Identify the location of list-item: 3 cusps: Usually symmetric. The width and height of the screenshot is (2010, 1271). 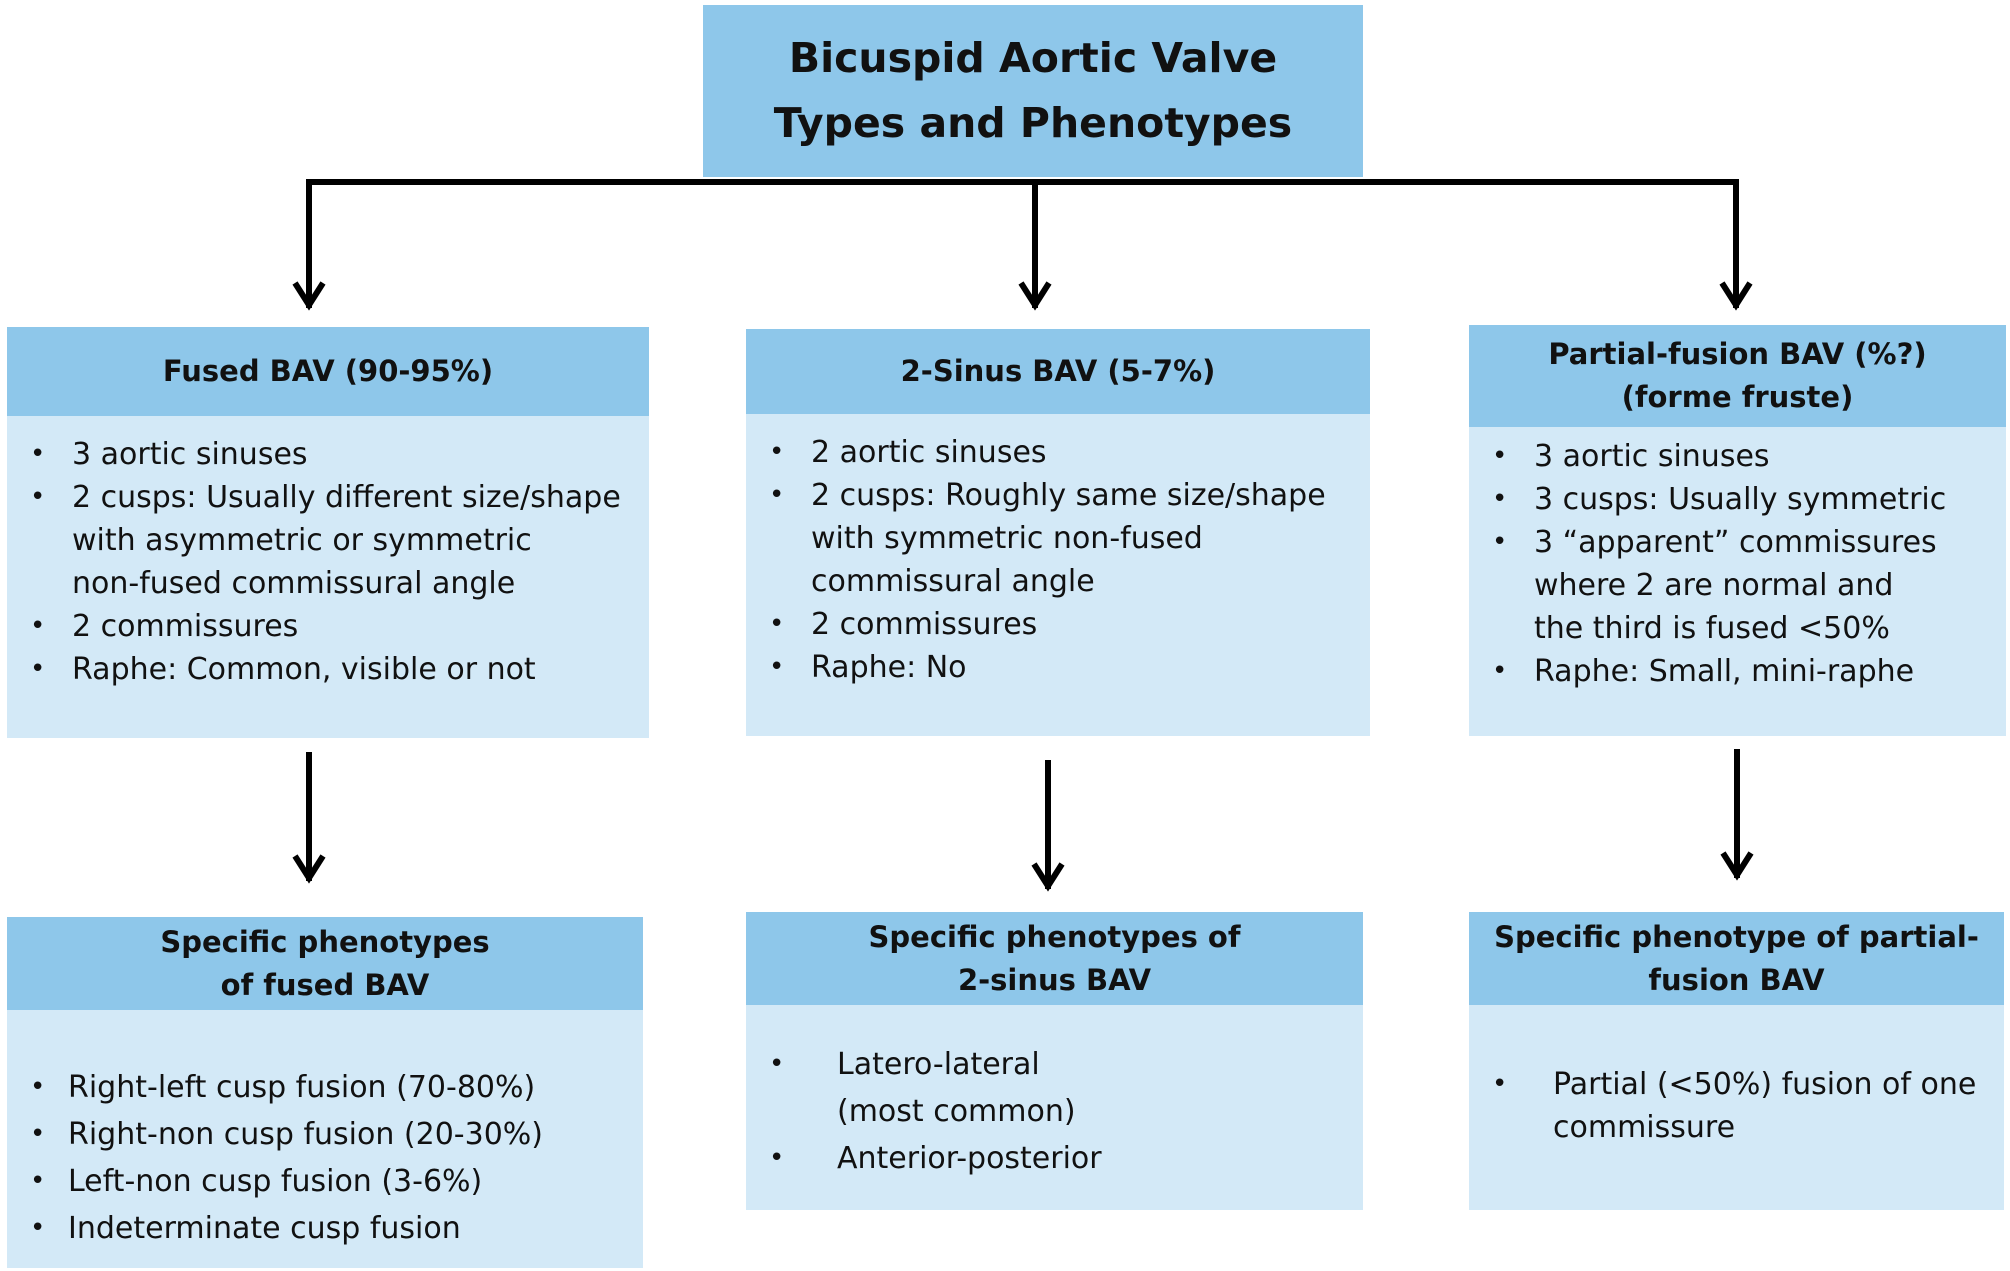
(1737, 499).